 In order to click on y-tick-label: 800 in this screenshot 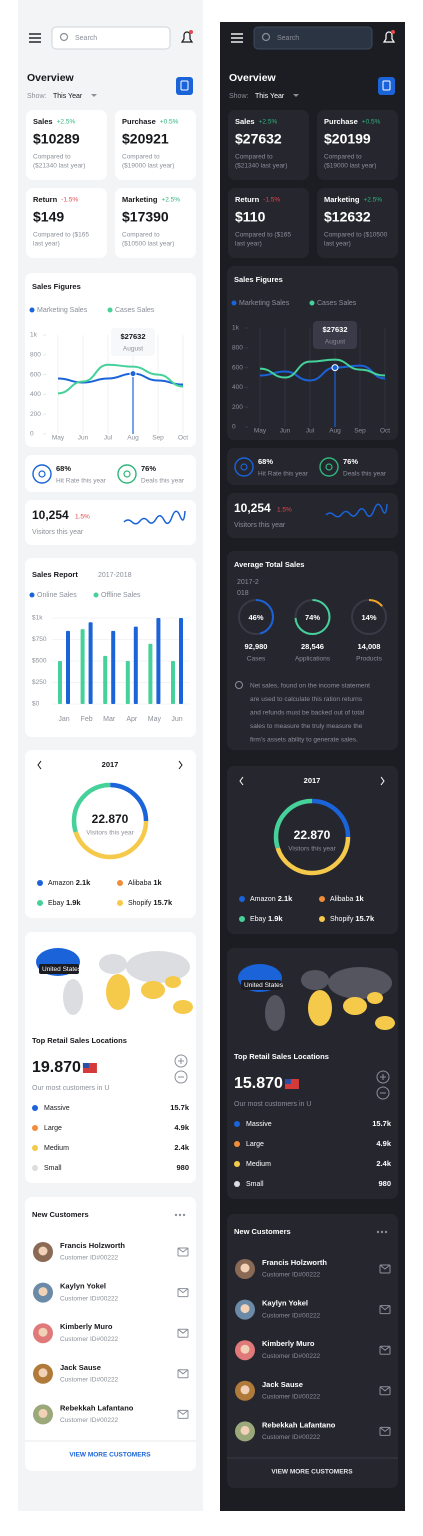, I will do `click(237, 348)`.